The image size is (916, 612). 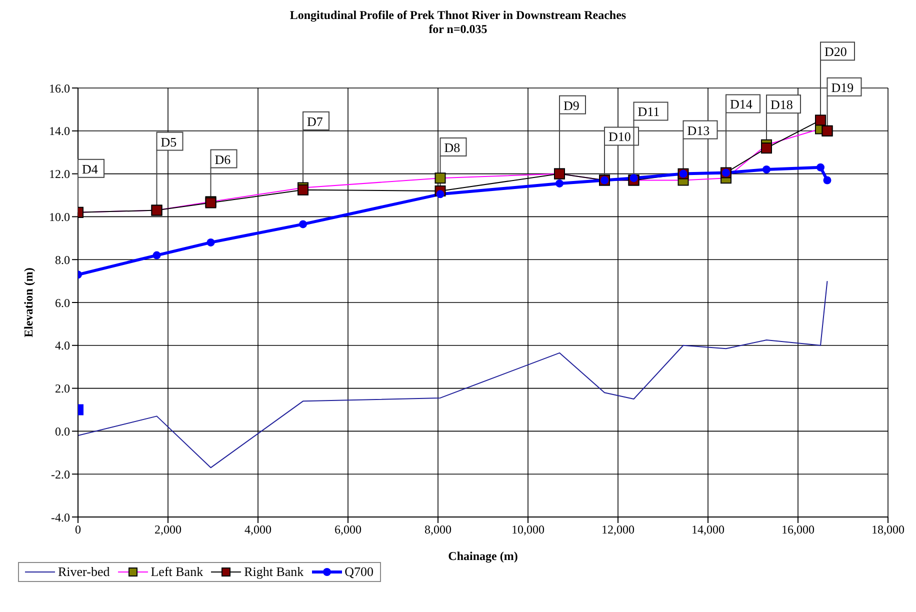 What do you see at coordinates (458, 15) in the screenshot?
I see `chart-title: Longitudinal Profile of Prek Thnot River in Downstream Reaches` at bounding box center [458, 15].